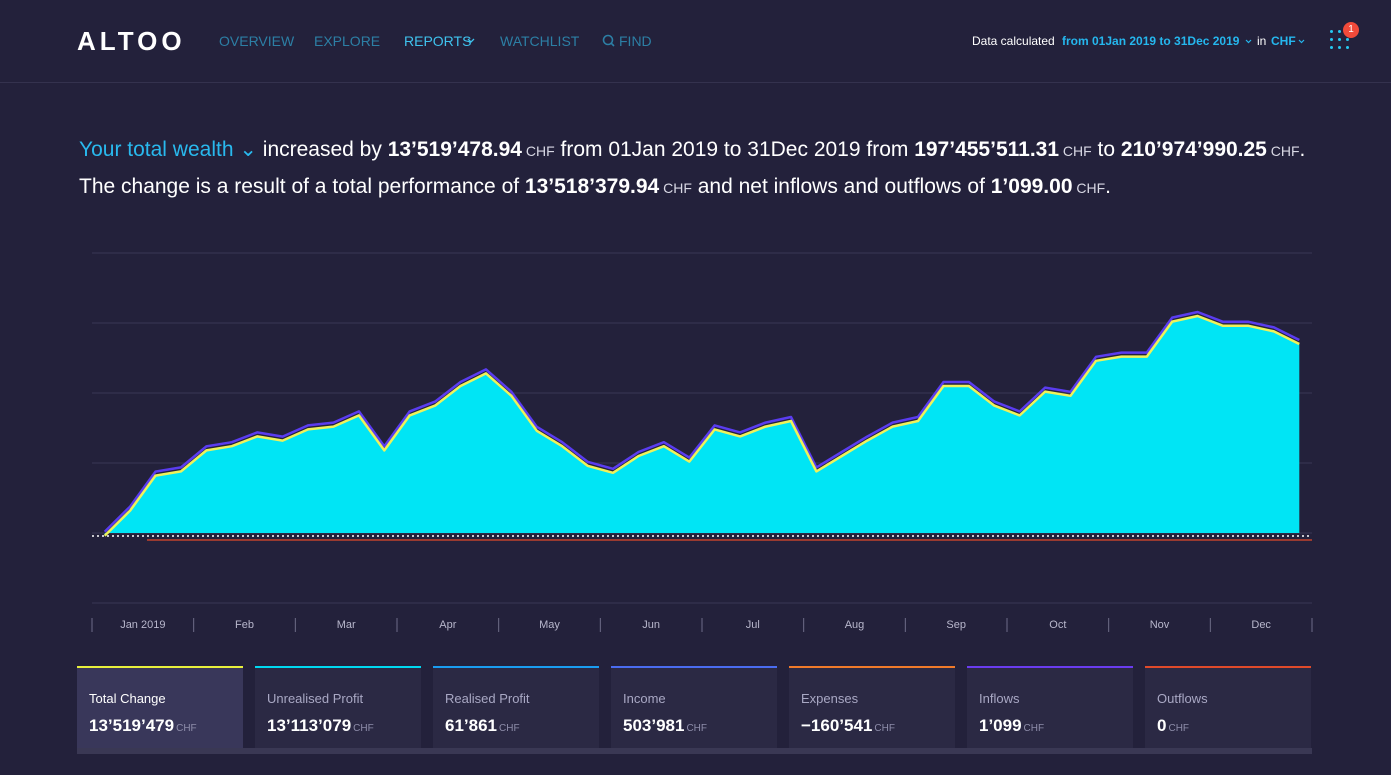 The image size is (1391, 775). What do you see at coordinates (1000, 725) in the screenshot?
I see `card-value: 1’099` at bounding box center [1000, 725].